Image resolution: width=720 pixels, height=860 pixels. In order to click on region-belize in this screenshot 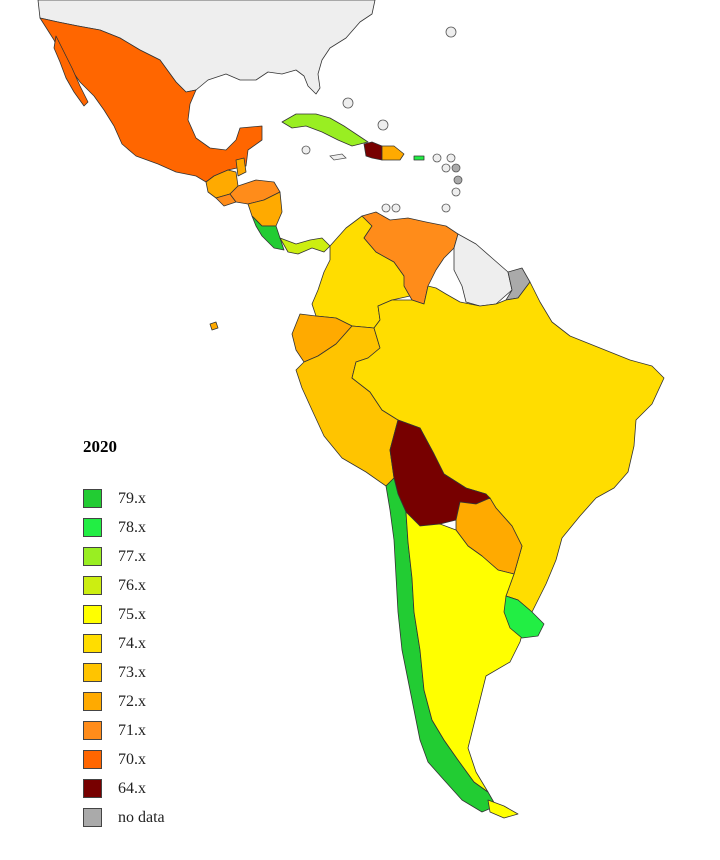, I will do `click(241, 167)`.